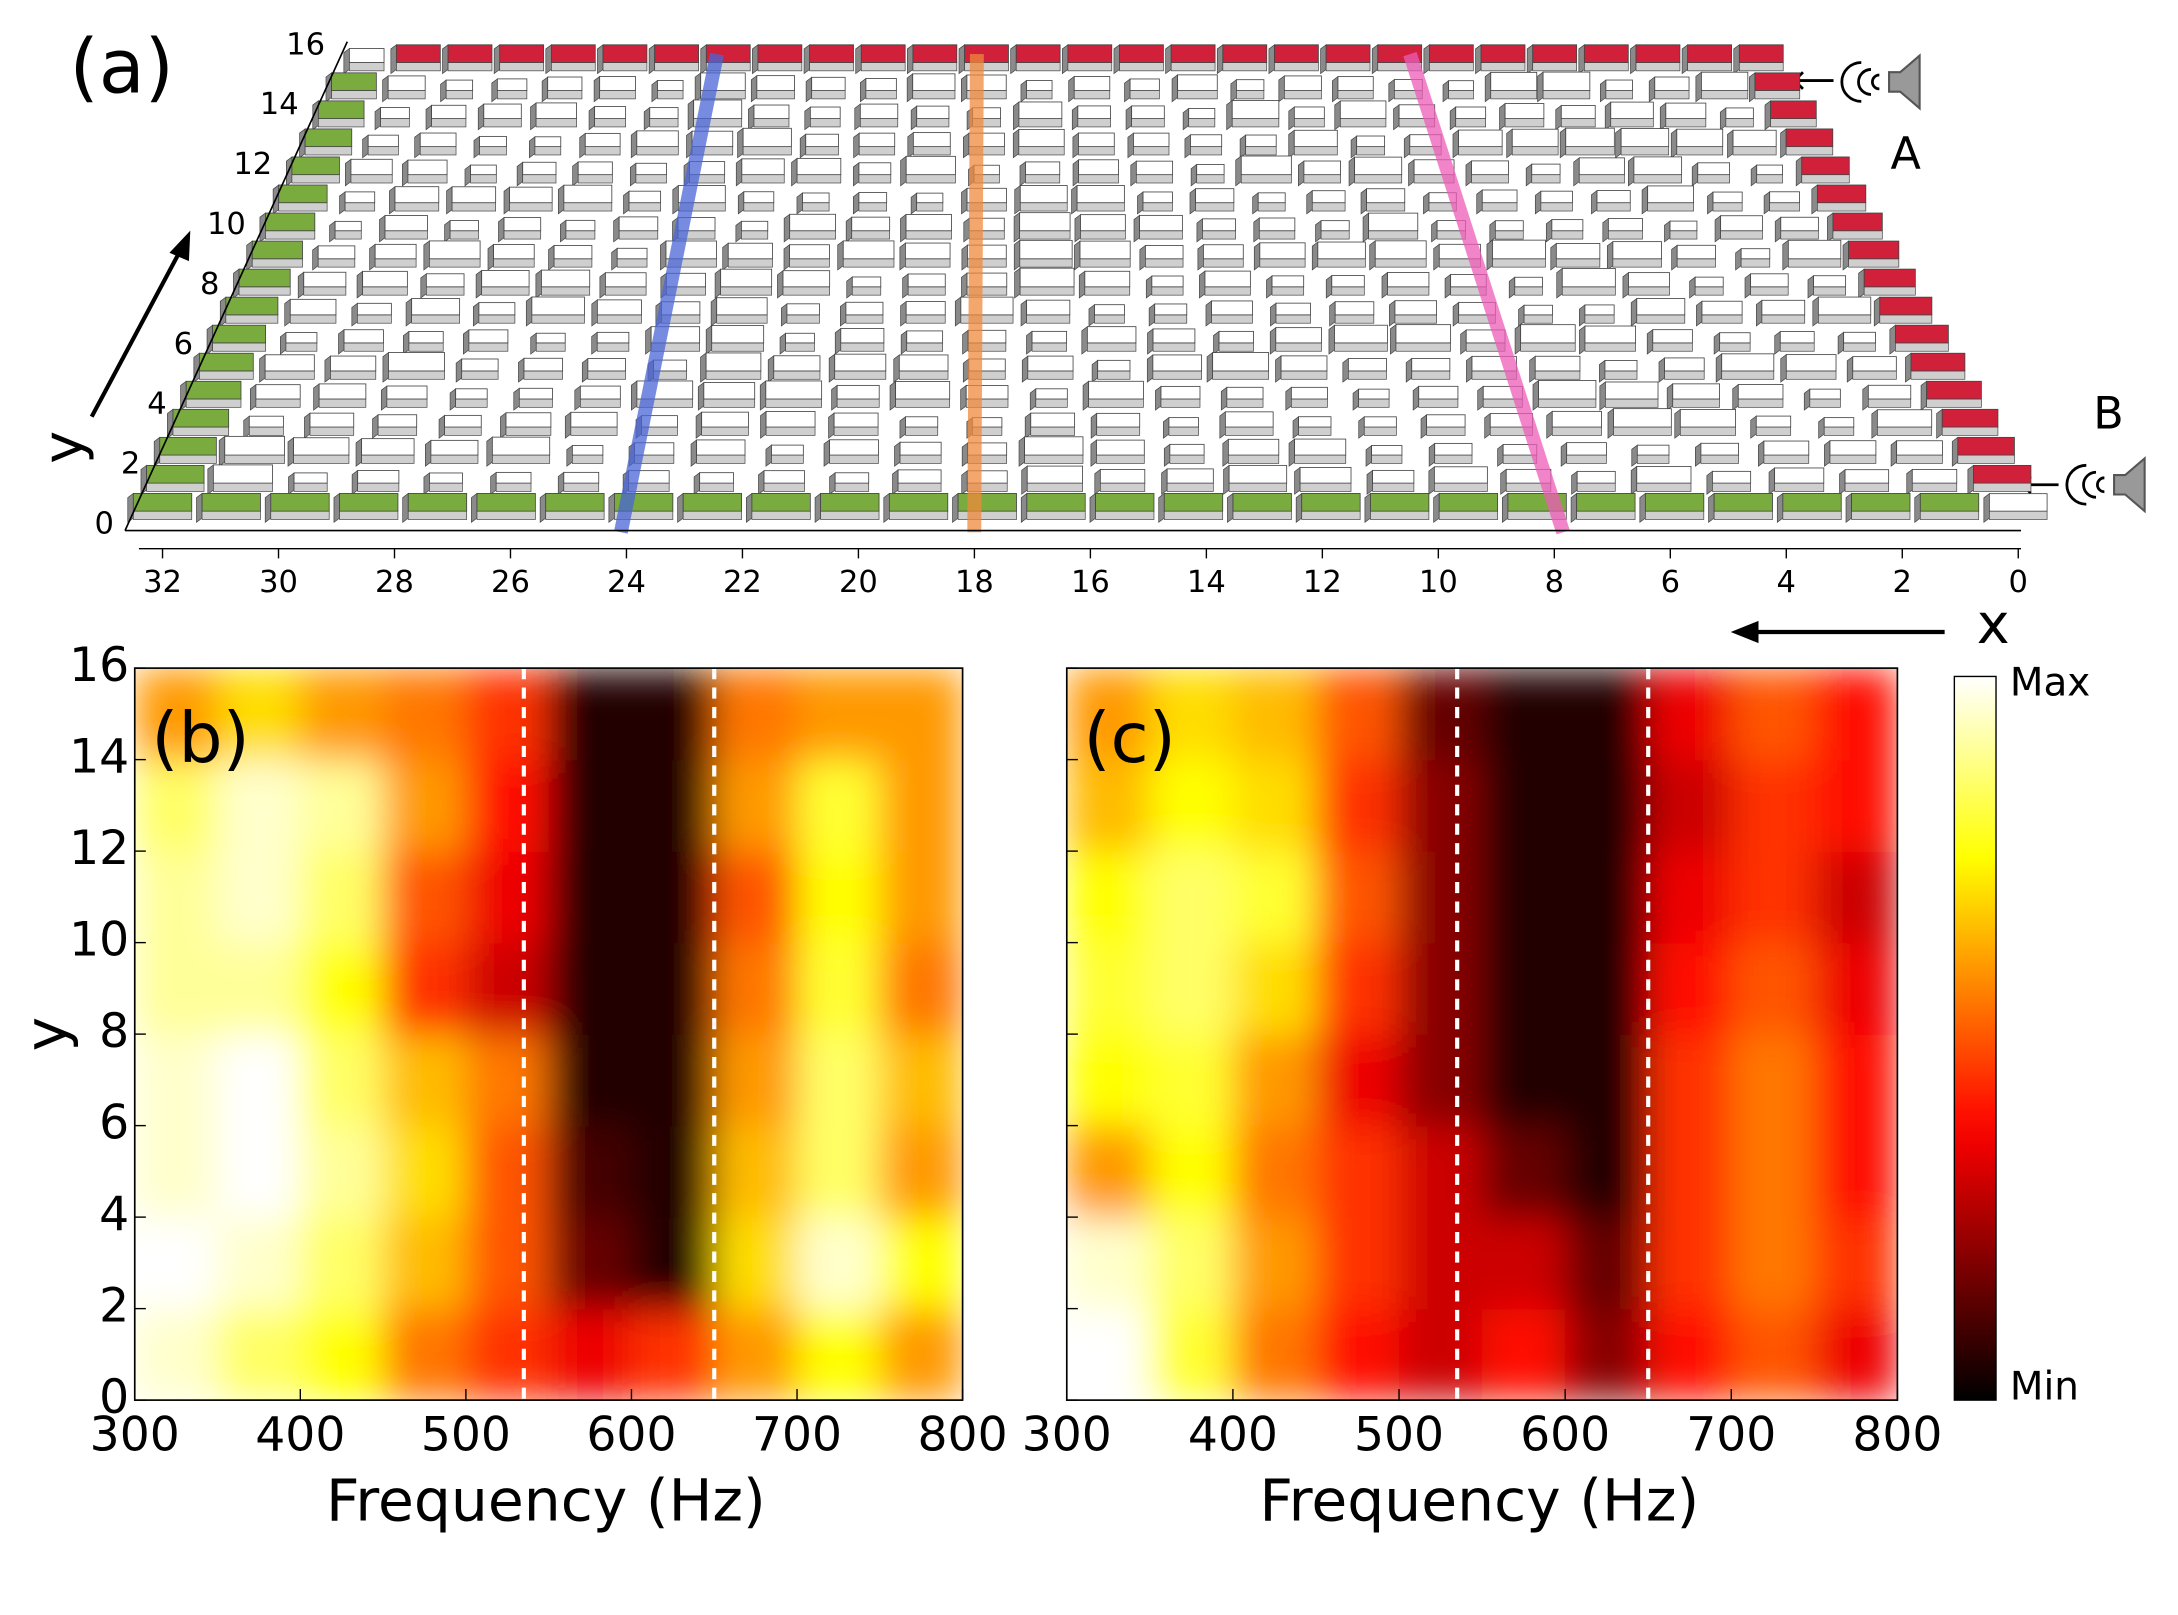 This screenshot has height=1615, width=2178. Describe the element at coordinates (963, 1435) in the screenshot. I see `x-tick-label: 800` at that location.